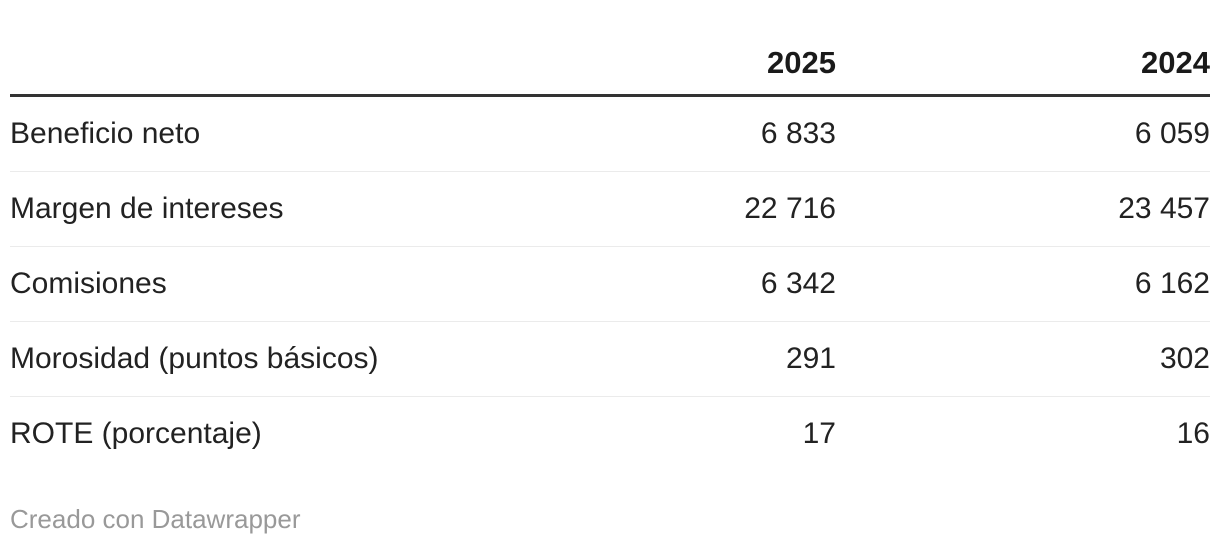 The height and width of the screenshot is (546, 1220). What do you see at coordinates (610, 519) in the screenshot?
I see `footer: Creado con Datawrapper` at bounding box center [610, 519].